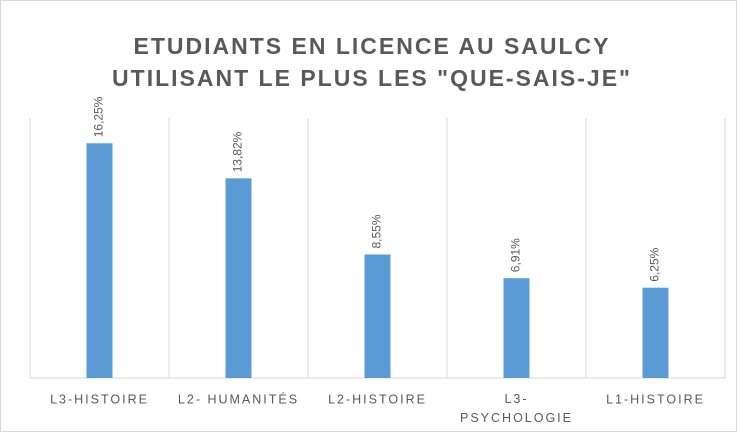  Describe the element at coordinates (655, 399) in the screenshot. I see `x-tick-label: L1-HISTOIRE` at that location.